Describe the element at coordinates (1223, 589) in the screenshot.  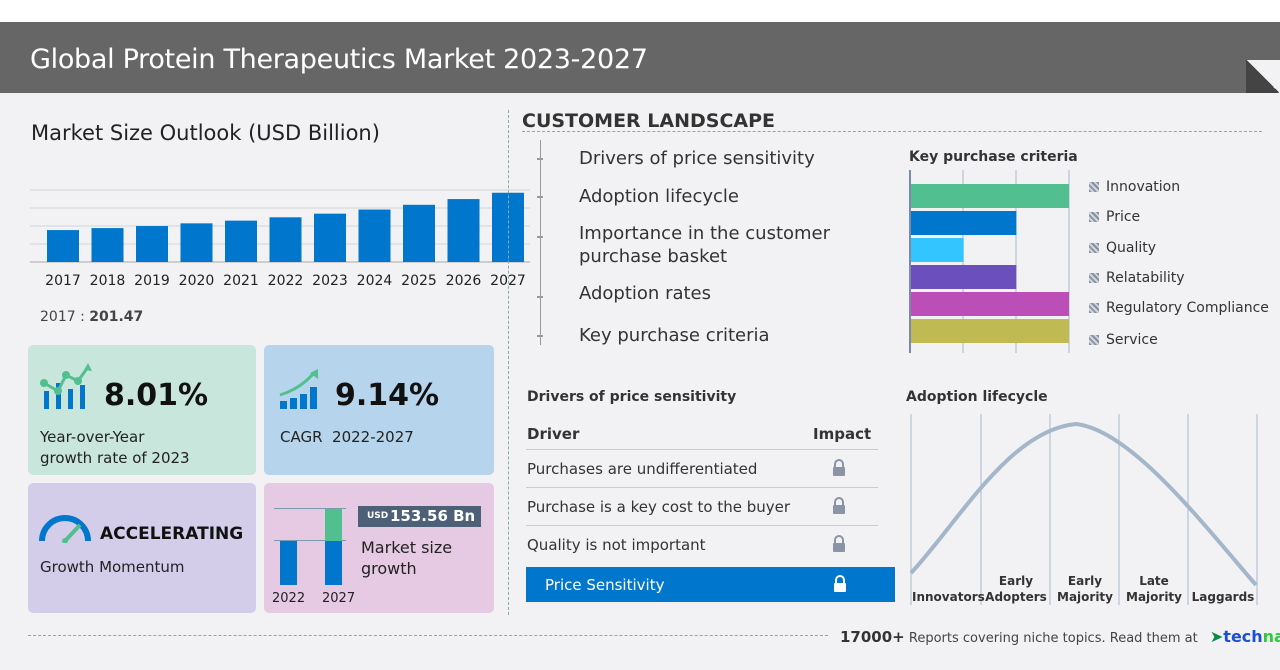
I see `stage-label: Laggards` at that location.